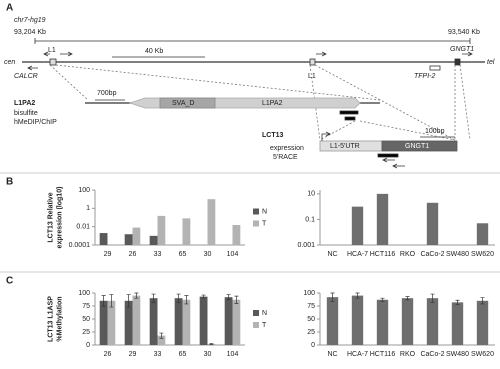 This screenshot has height=369, width=500. I want to click on y-tick-label: 1, so click(88, 208).